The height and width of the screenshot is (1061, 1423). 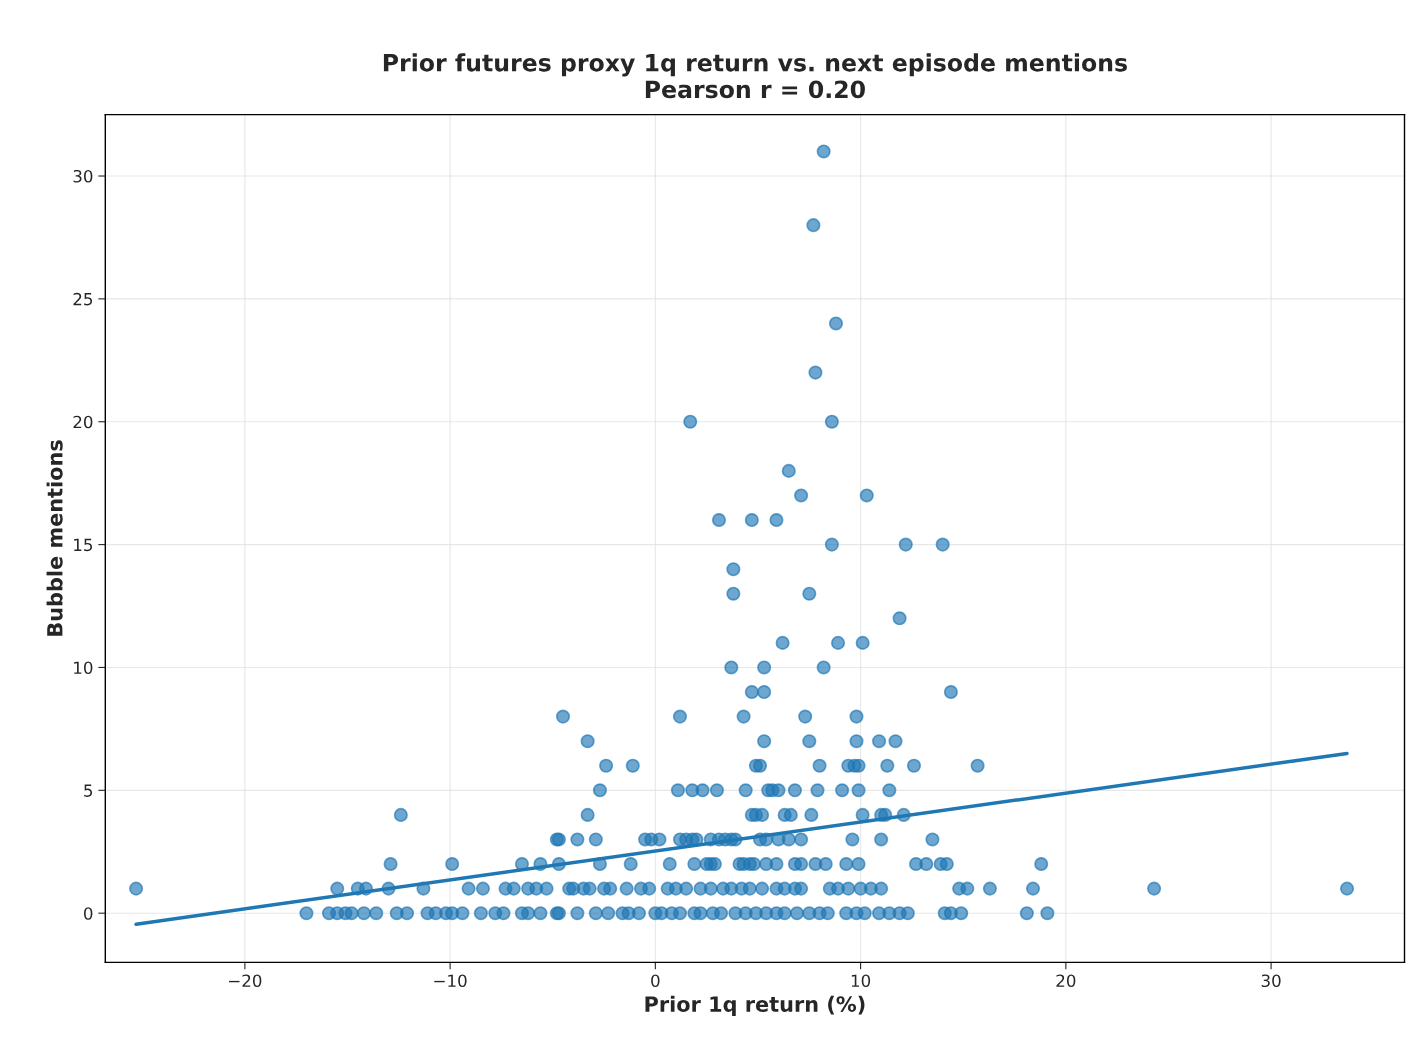 I want to click on x-axis-title: Prior 1q return (%), so click(x=755, y=1005).